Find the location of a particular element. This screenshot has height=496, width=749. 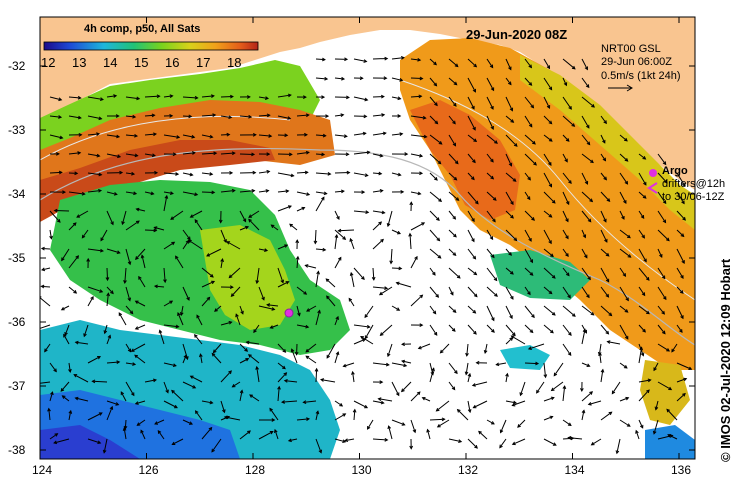

argo-legend-symbols is located at coordinates (652, 181).